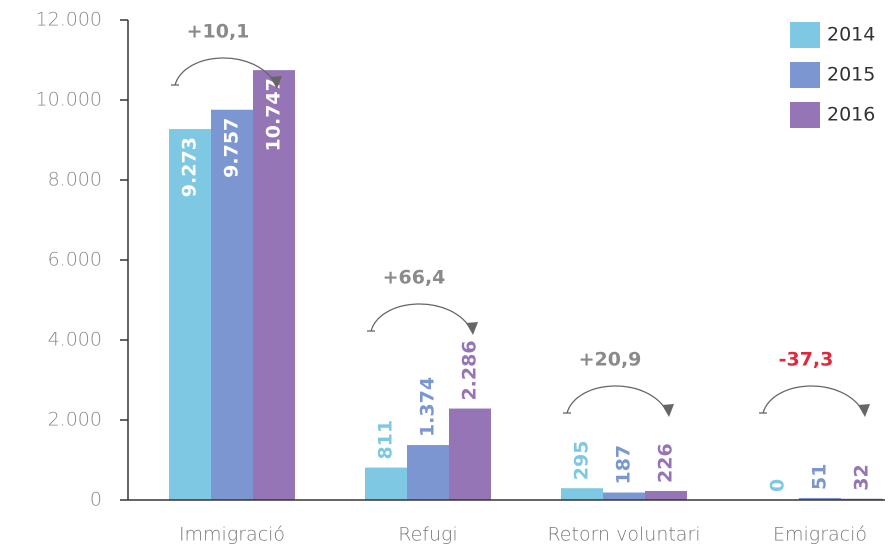 The width and height of the screenshot is (890, 552). What do you see at coordinates (75, 180) in the screenshot?
I see `y-tick-label: 8.000` at bounding box center [75, 180].